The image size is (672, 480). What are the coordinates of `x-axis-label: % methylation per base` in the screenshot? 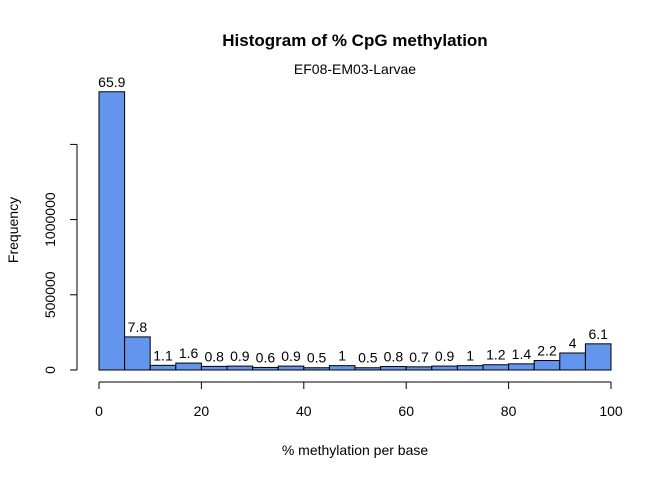 It's located at (355, 450).